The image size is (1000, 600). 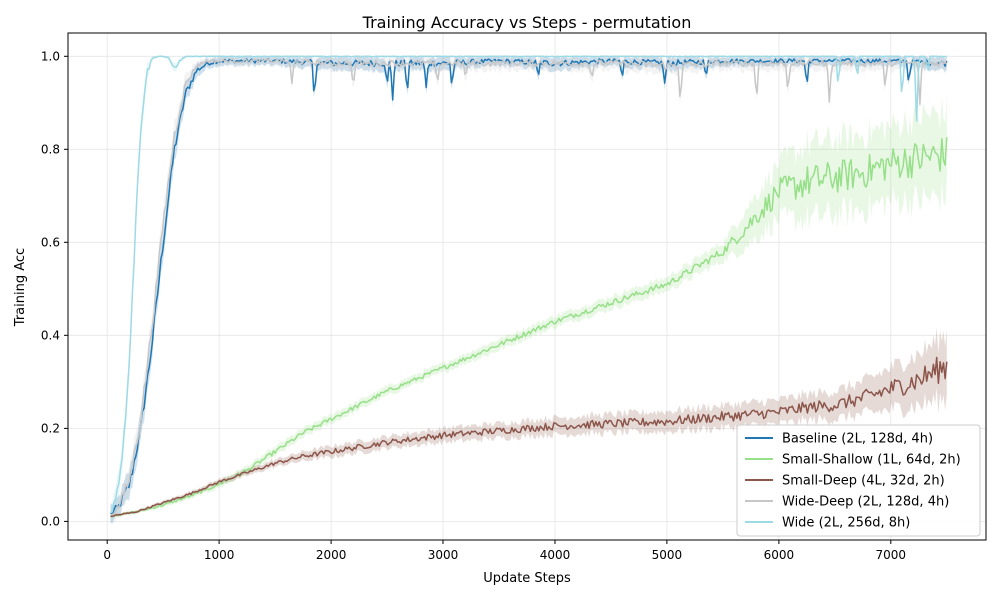 What do you see at coordinates (219, 555) in the screenshot?
I see `x-tick-label: 1000` at bounding box center [219, 555].